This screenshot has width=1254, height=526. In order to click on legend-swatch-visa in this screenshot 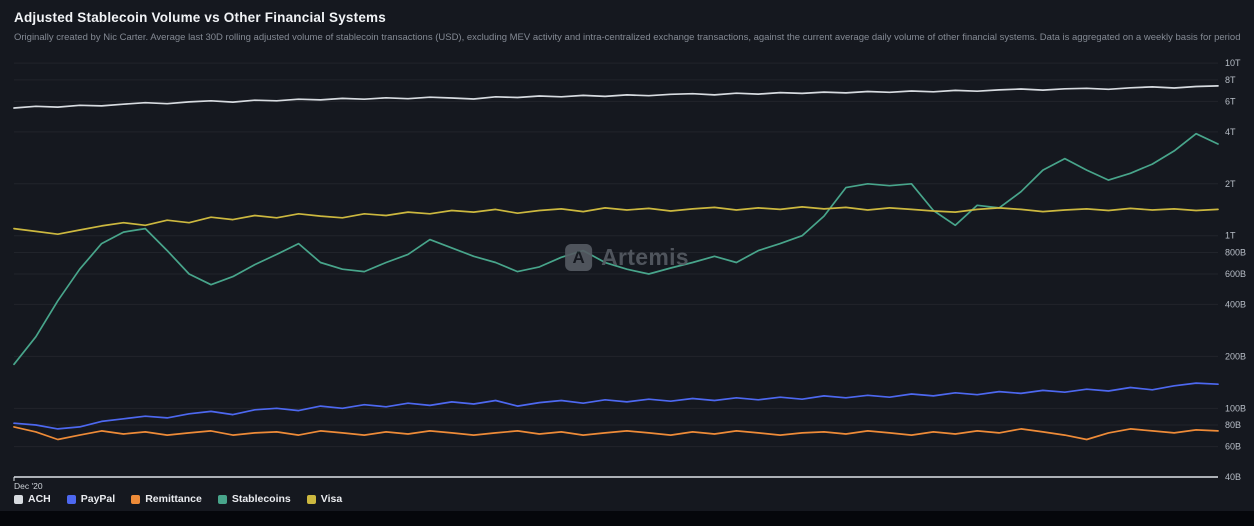, I will do `click(311, 499)`.